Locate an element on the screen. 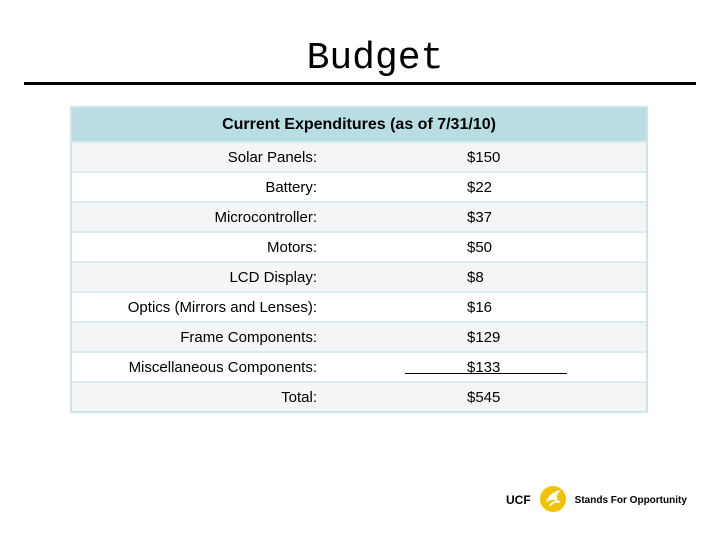  sum-underline is located at coordinates (486, 373).